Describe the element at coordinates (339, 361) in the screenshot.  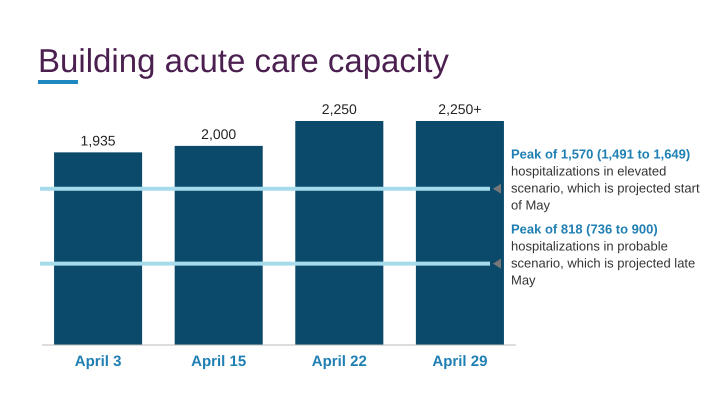
I see `x-tick-label: April 22` at that location.